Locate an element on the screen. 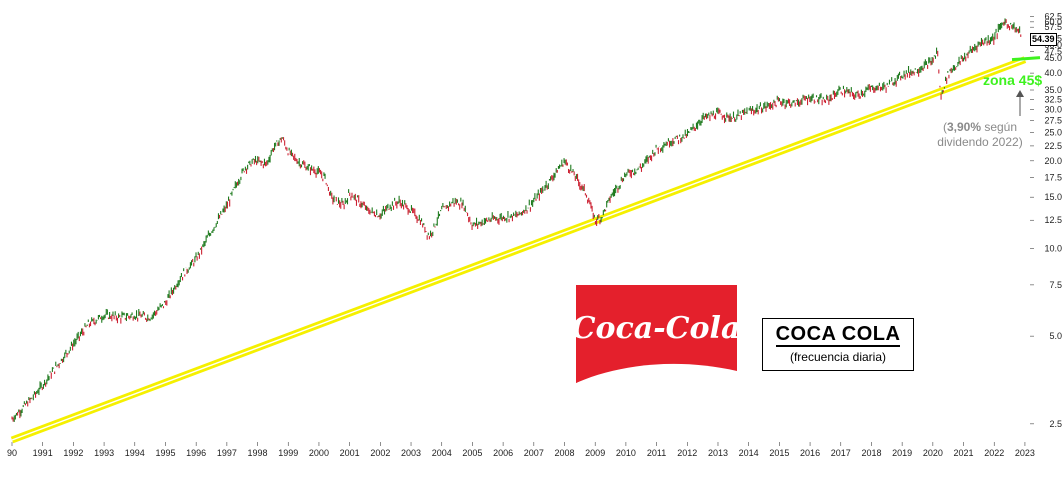 The height and width of the screenshot is (482, 1062). x-tick-label: 2002 is located at coordinates (380, 453).